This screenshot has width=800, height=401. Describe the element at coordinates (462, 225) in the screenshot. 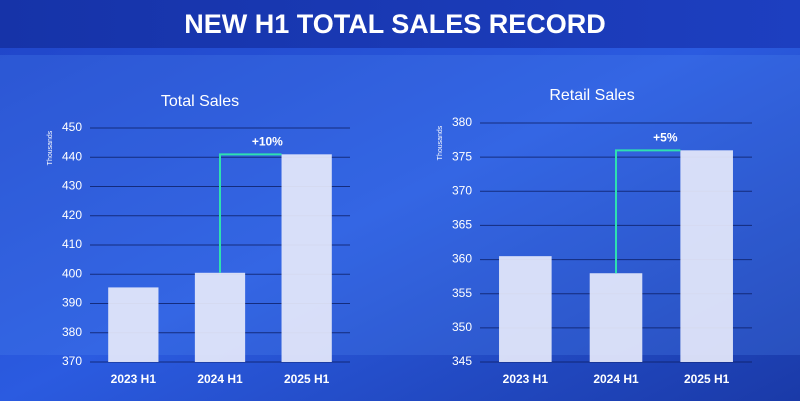

I see `y-tick-label: 365` at that location.